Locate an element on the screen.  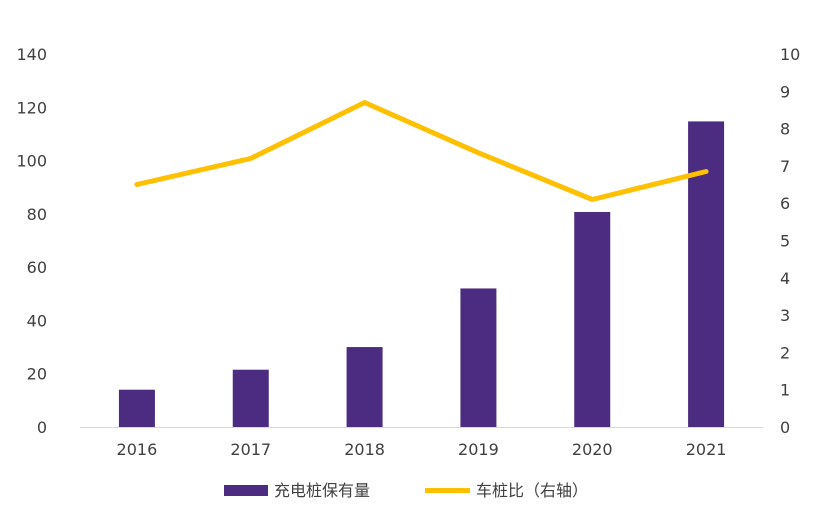
left-tick-label-7: 140 is located at coordinates (31, 54).